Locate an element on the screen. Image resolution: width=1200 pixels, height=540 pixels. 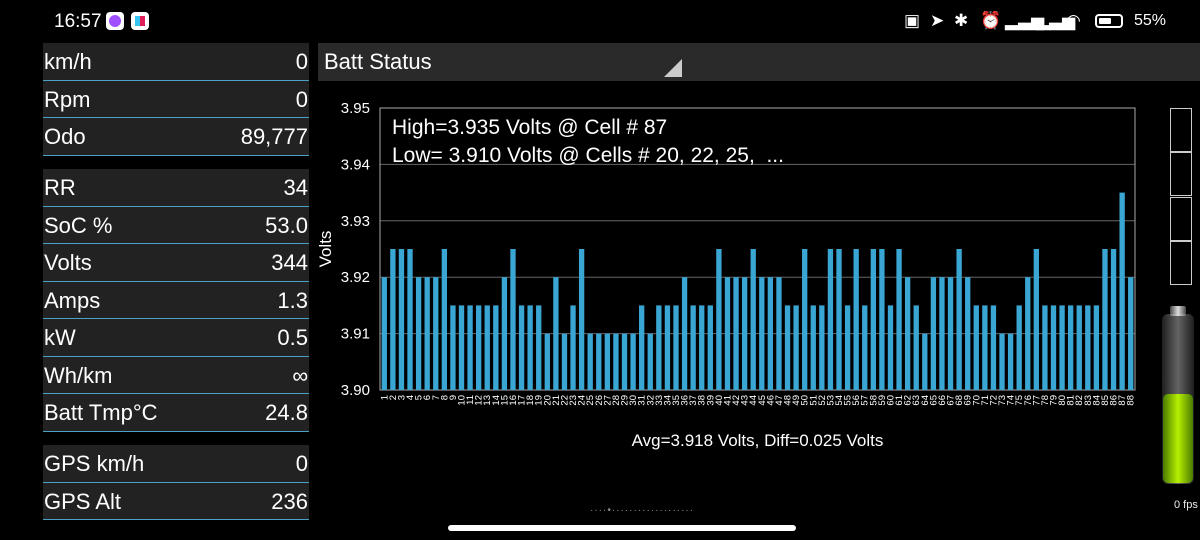
stat-value: 24.8 is located at coordinates (286, 412).